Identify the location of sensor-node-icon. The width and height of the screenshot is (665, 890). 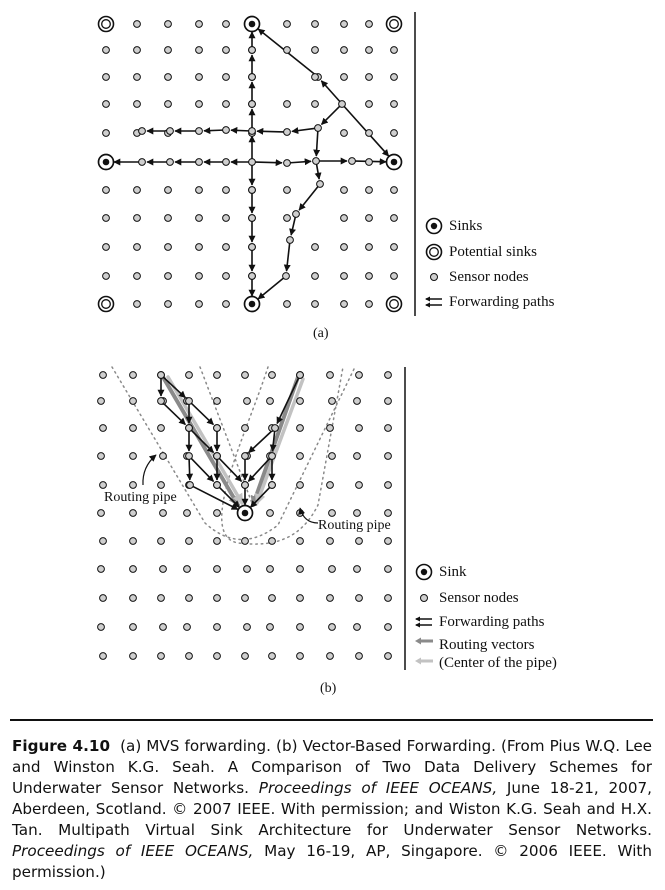
(424, 598).